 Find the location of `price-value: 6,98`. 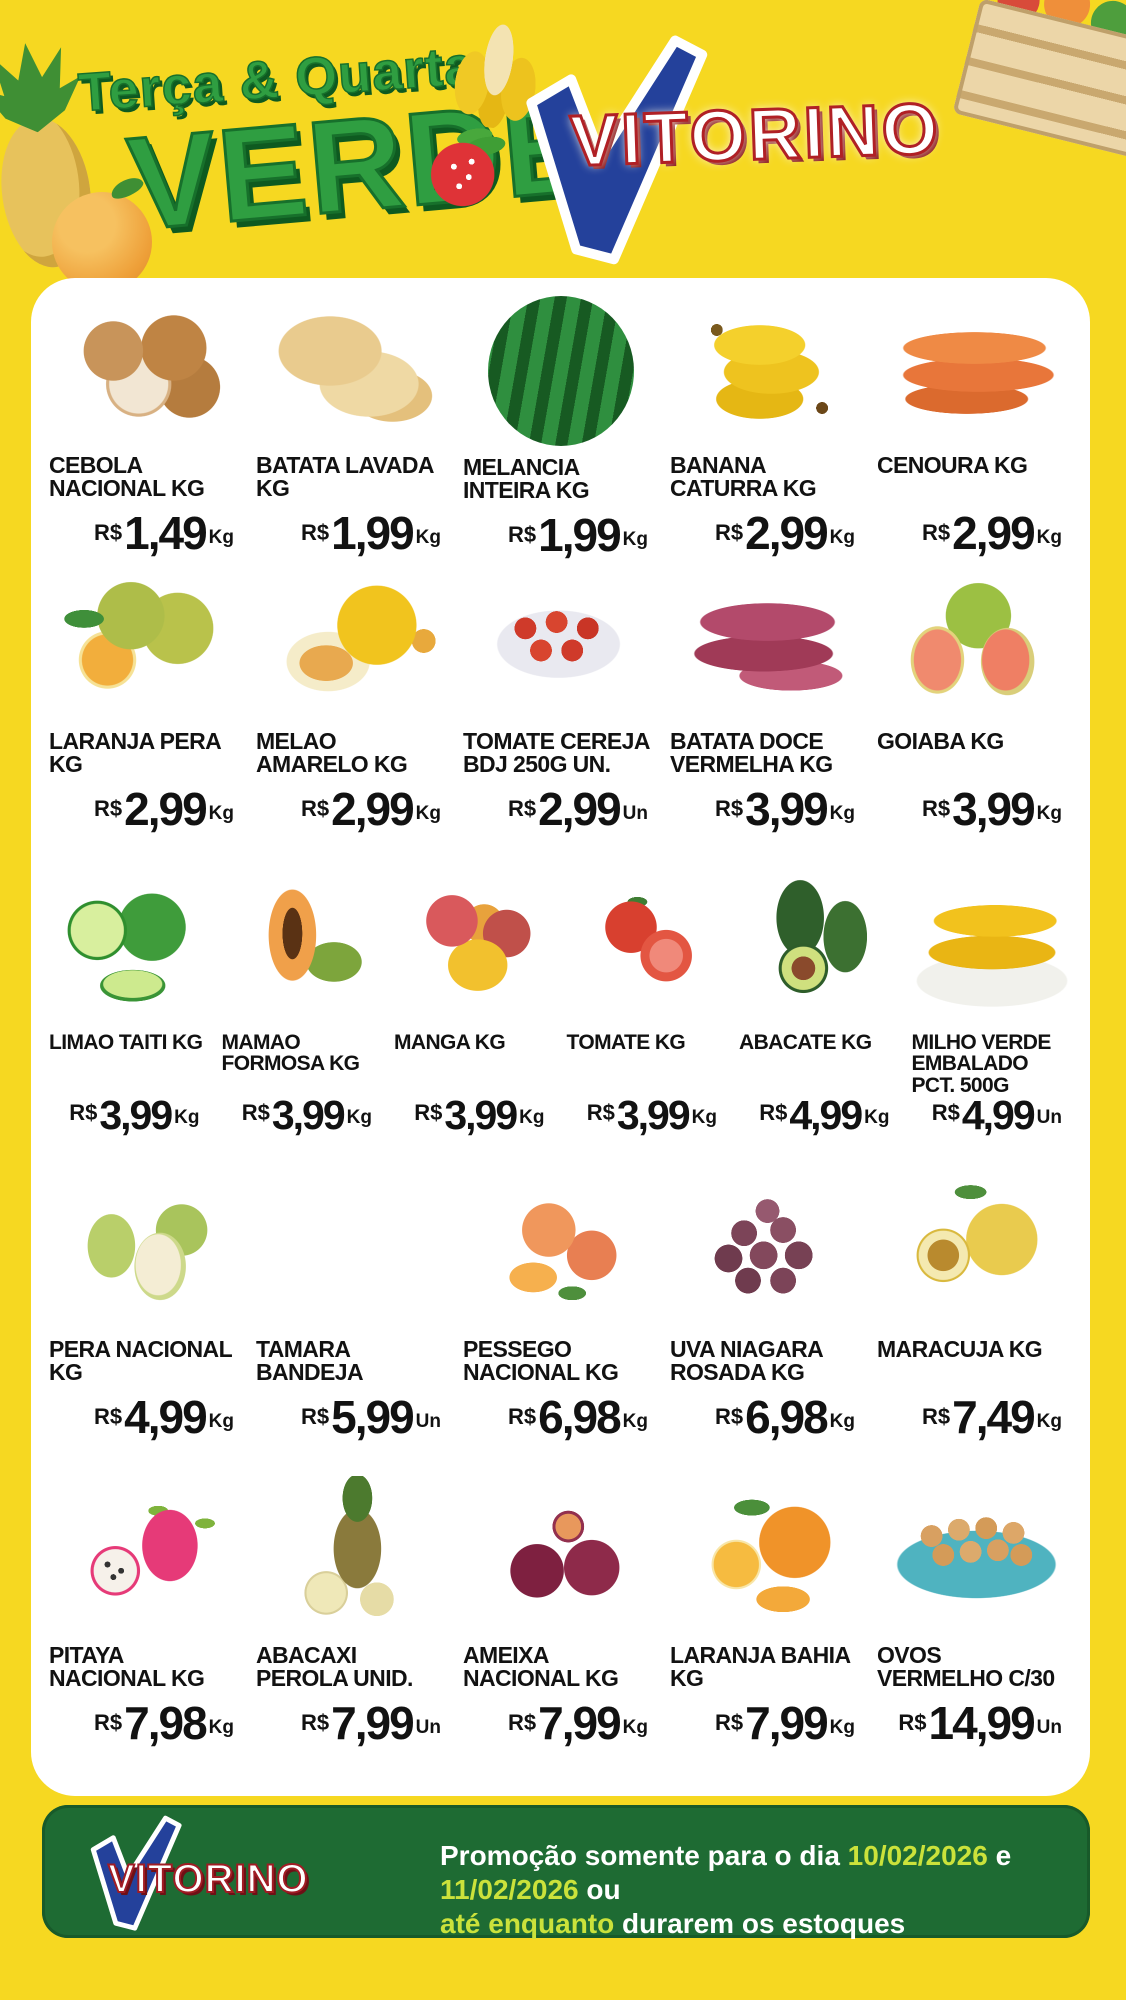

price-value: 6,98 is located at coordinates (787, 1417).